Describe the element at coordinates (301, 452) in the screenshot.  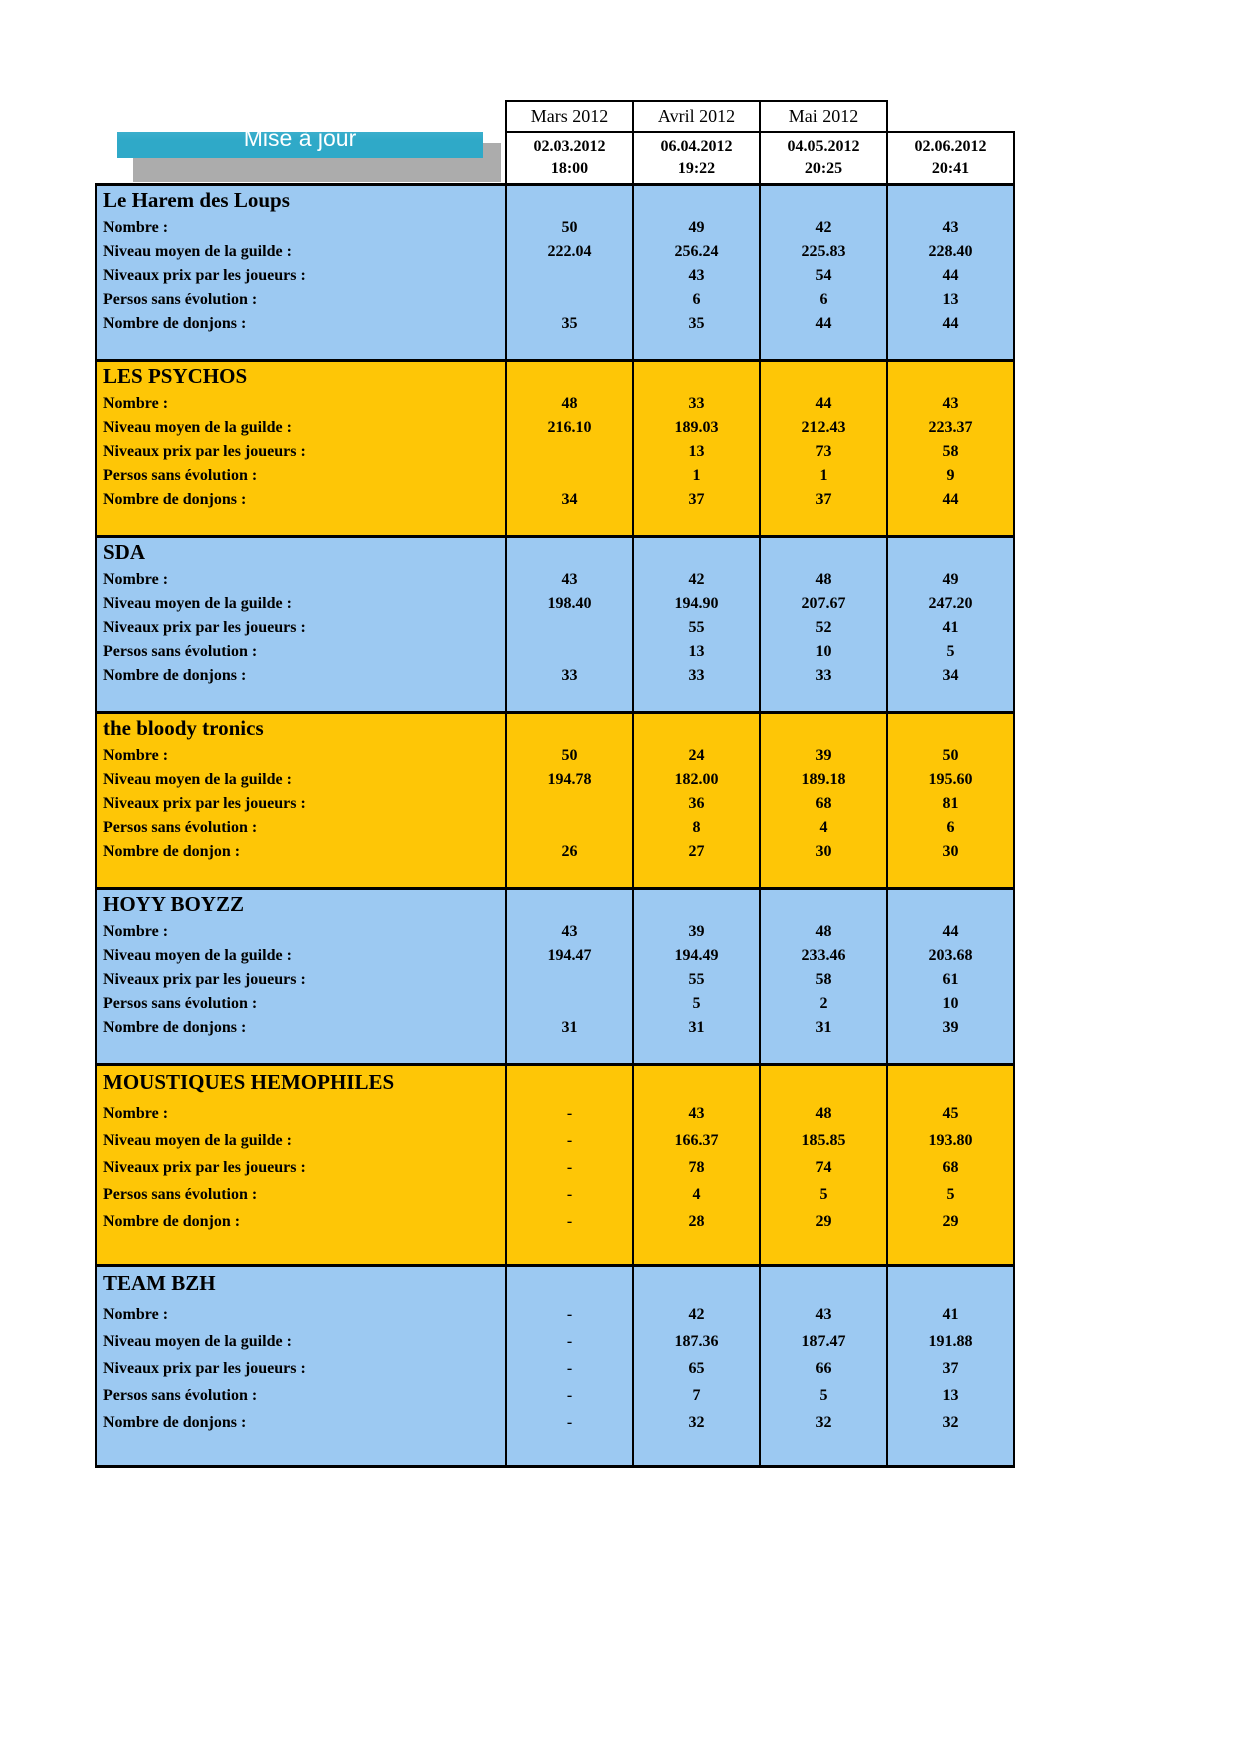
I see `stat-label: Niveaux prix par les joueurs :` at that location.